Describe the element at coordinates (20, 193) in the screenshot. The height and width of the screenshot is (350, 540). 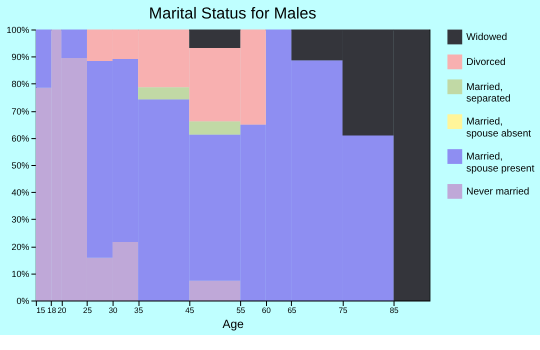
I see `y-tick-label: 40%` at that location.